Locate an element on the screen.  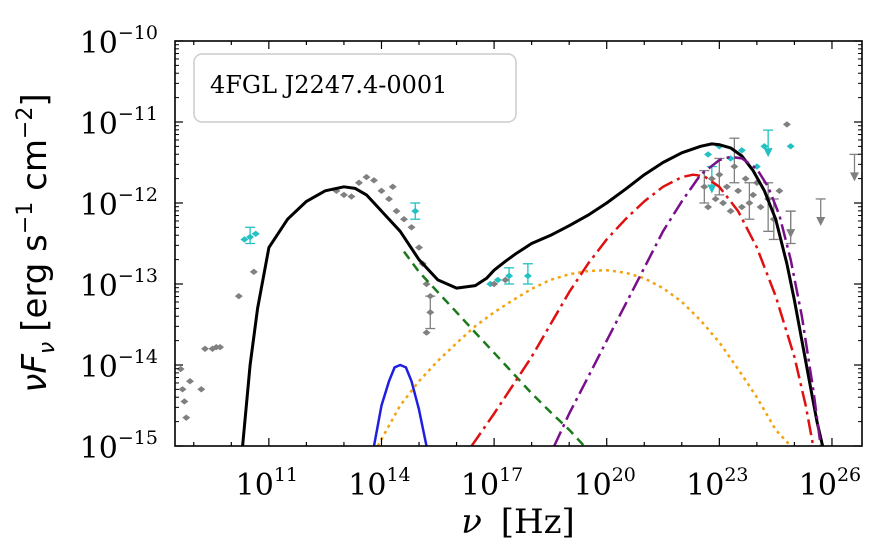
legend-label: 4FGL J2247.4-0001 is located at coordinates (328, 85).